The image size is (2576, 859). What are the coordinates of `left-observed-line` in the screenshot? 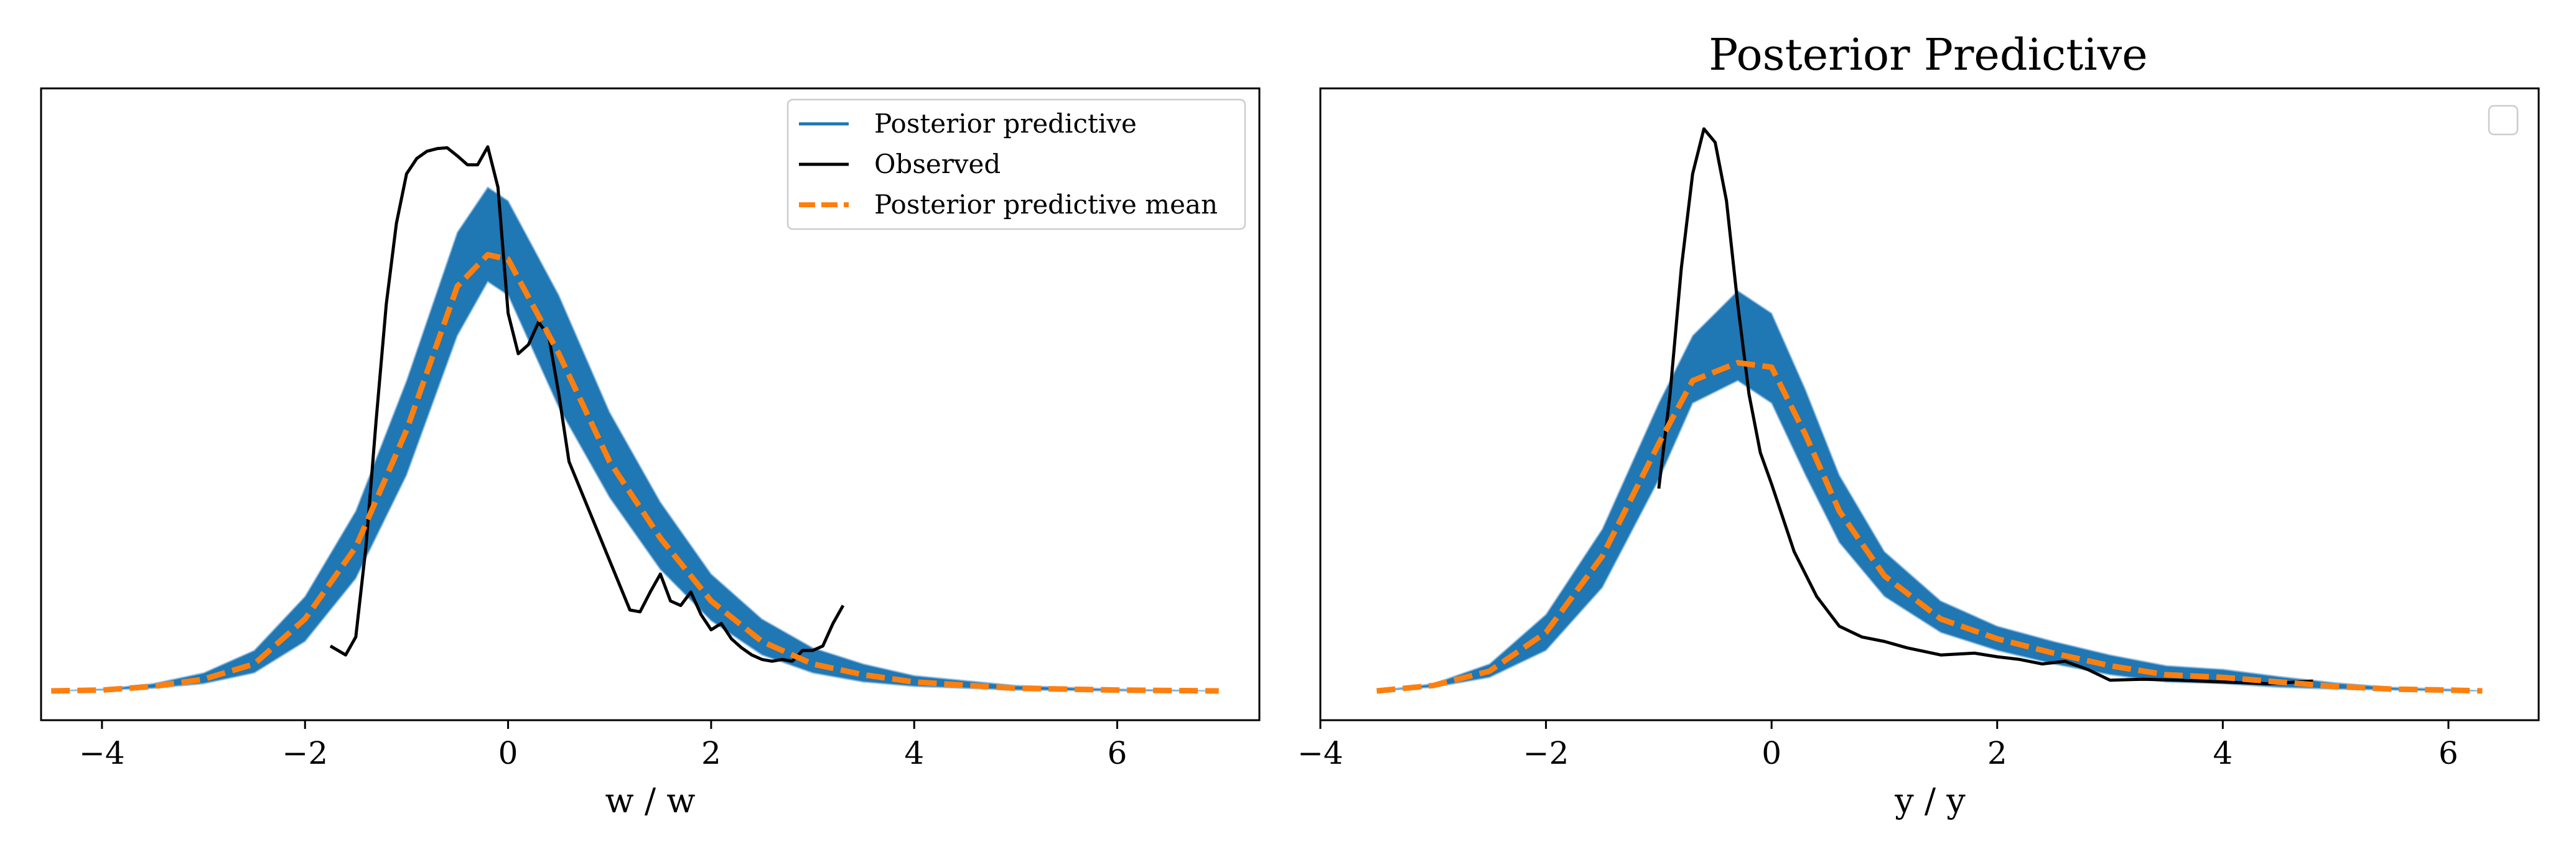 It's located at (587, 404).